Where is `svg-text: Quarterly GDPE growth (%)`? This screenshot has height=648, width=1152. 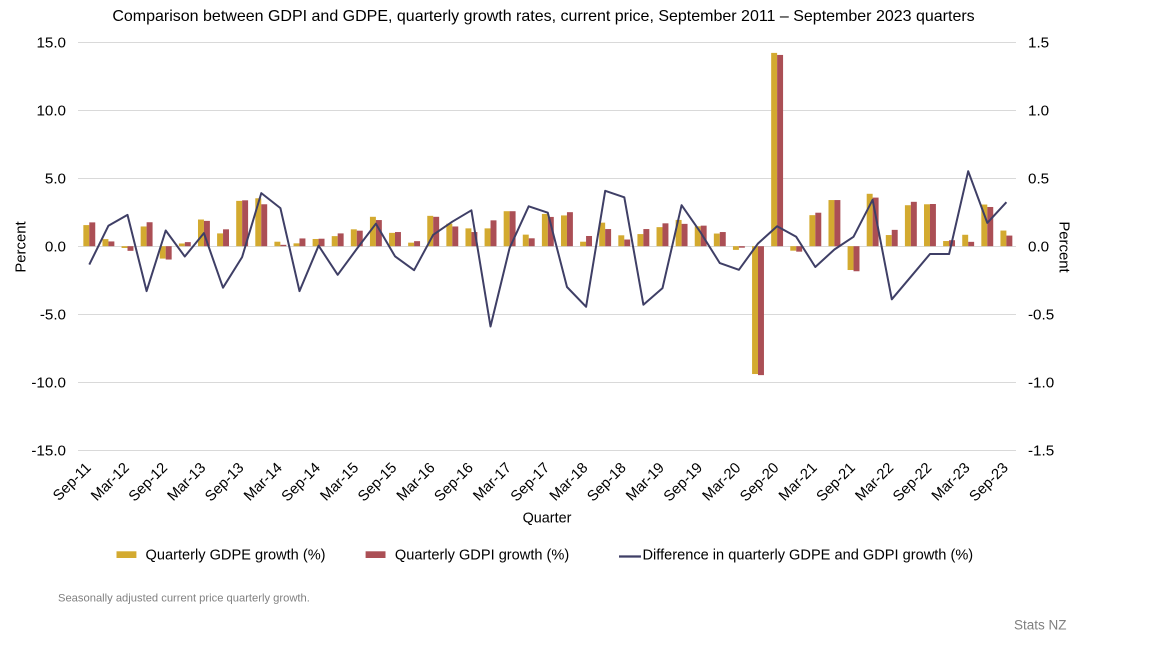 svg-text: Quarterly GDPE growth (%) is located at coordinates (236, 556).